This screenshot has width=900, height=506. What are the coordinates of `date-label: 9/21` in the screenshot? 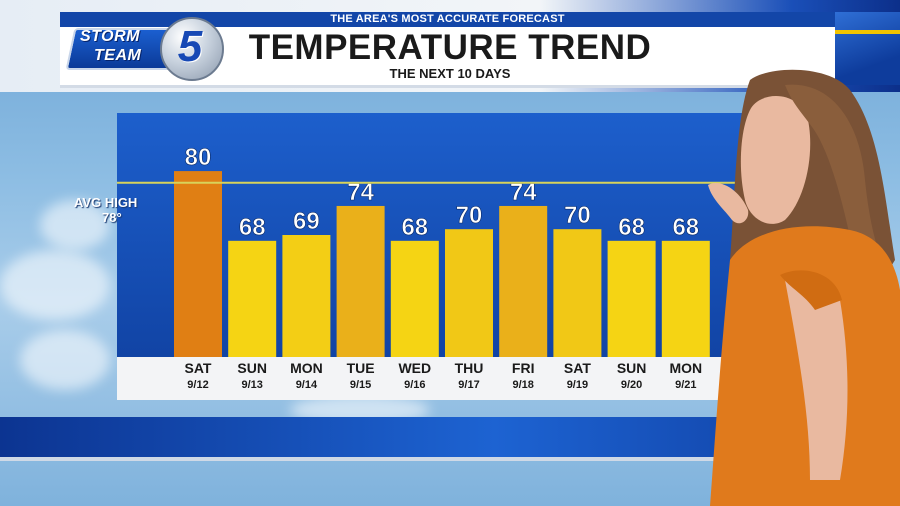 It's located at (685, 385).